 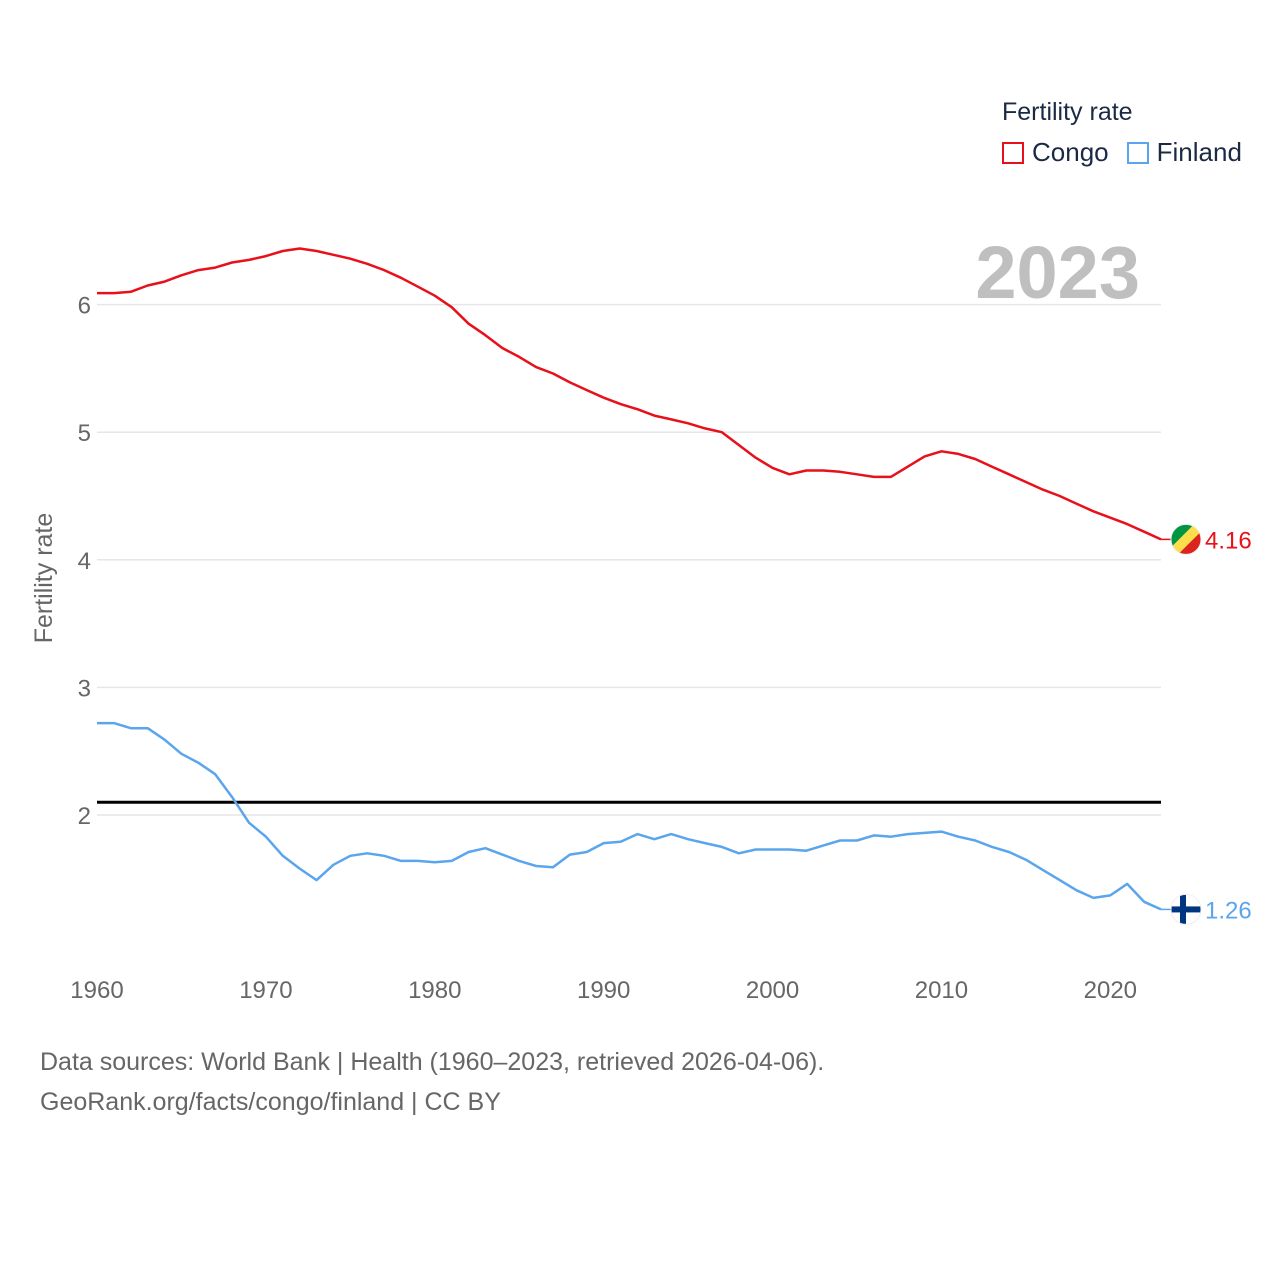 I want to click on legend-item-finland: Finland, so click(x=1184, y=152).